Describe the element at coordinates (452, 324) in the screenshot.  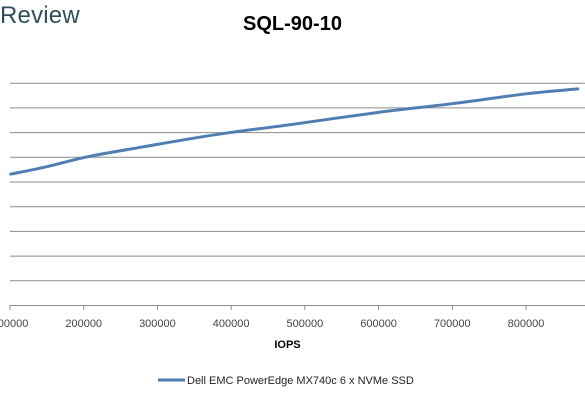
I see `x-tick-label: 700000` at that location.